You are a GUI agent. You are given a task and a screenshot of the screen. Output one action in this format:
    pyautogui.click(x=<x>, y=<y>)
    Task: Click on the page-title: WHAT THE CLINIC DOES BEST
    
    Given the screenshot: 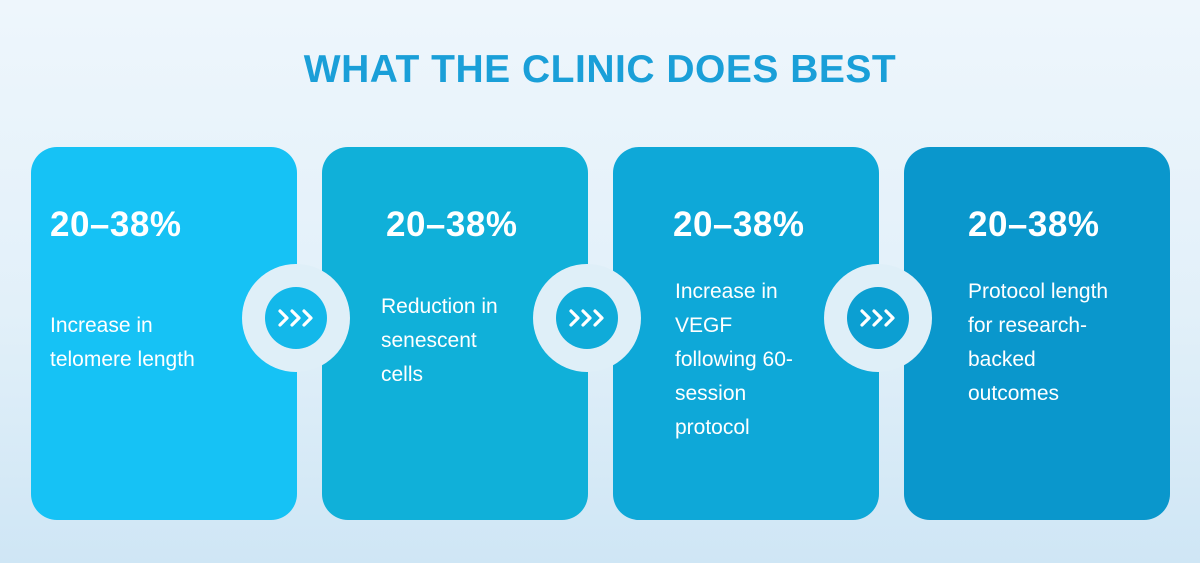 What is the action you would take?
    pyautogui.click(x=600, y=69)
    